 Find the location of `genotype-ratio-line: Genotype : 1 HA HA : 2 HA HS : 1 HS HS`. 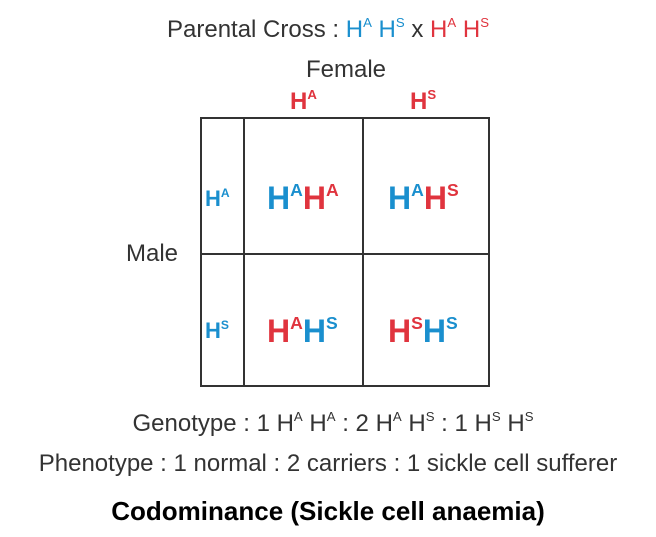

genotype-ratio-line: Genotype : 1 HA HA : 2 HA HS : 1 HS HS is located at coordinates (328, 424).